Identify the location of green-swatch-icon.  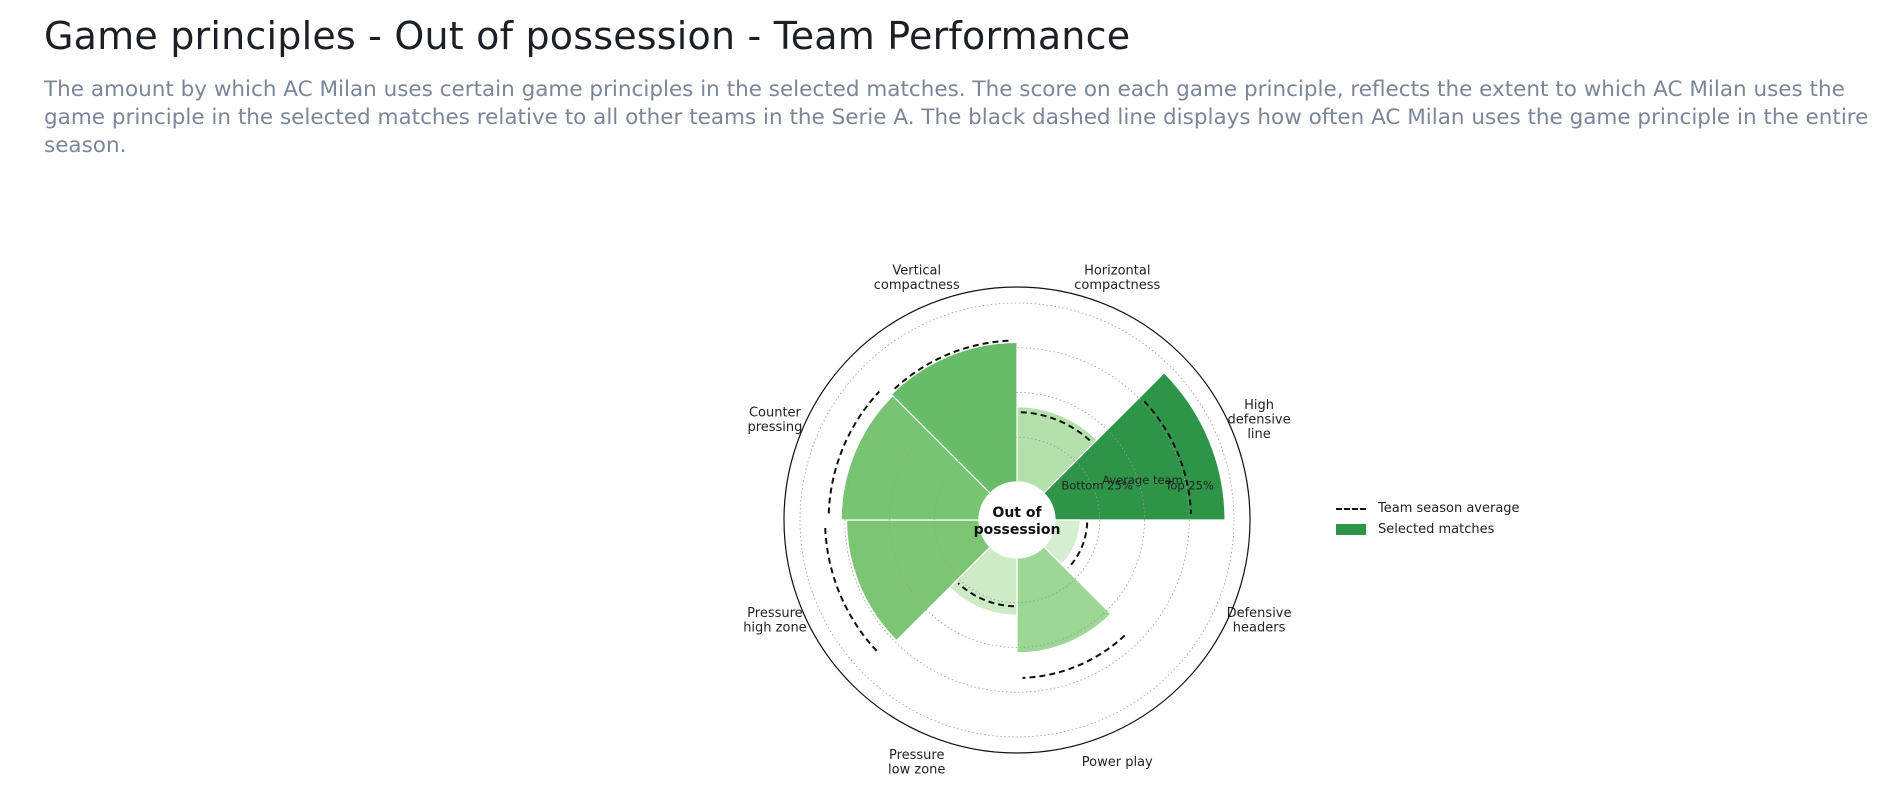
(1351, 529).